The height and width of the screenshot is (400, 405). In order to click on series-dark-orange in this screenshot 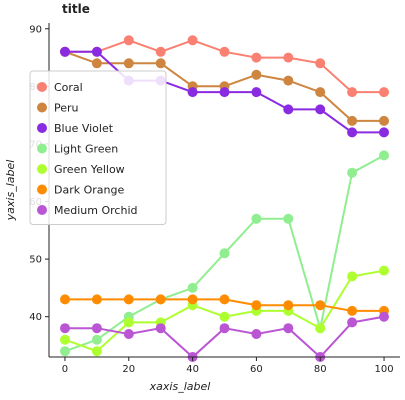, I will do `click(224, 305)`.